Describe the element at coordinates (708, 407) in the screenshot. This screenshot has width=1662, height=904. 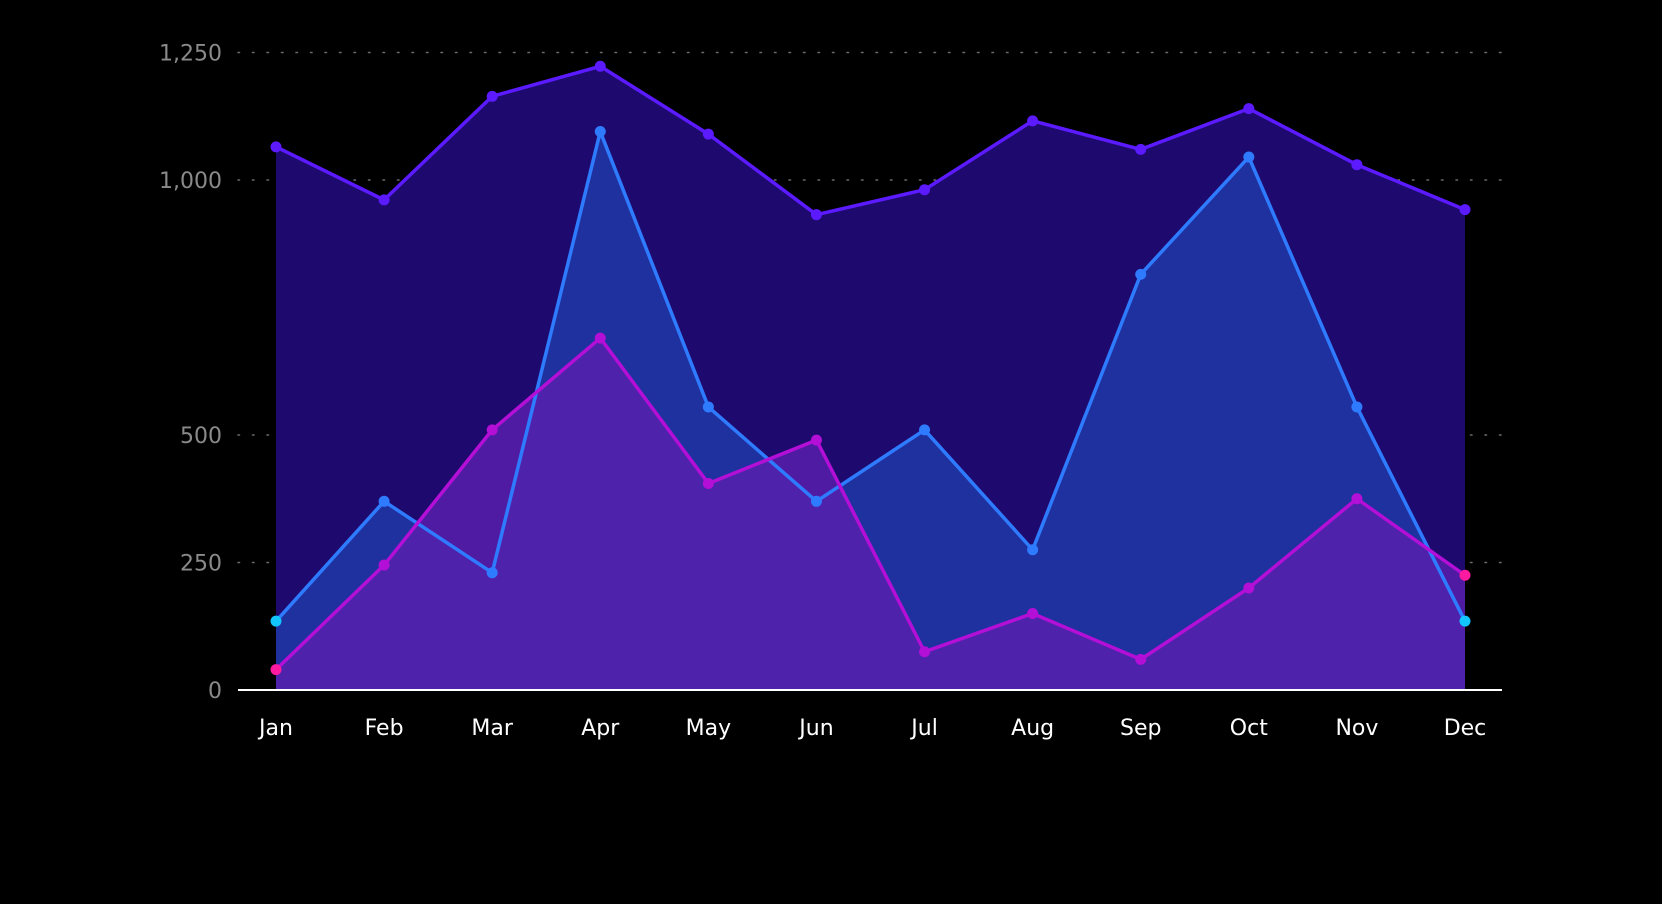
I see `series-2-point-may` at that location.